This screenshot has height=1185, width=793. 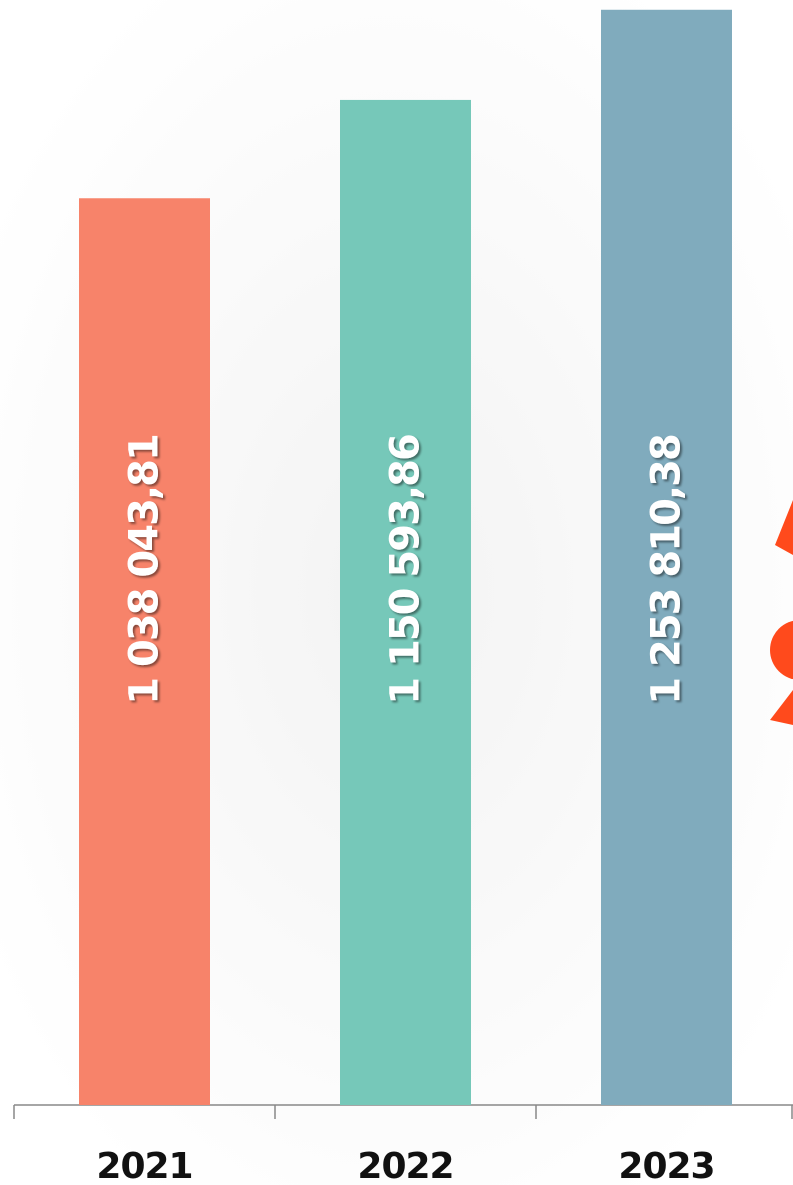 I want to click on x-tick-label: 2023, so click(x=666, y=1165).